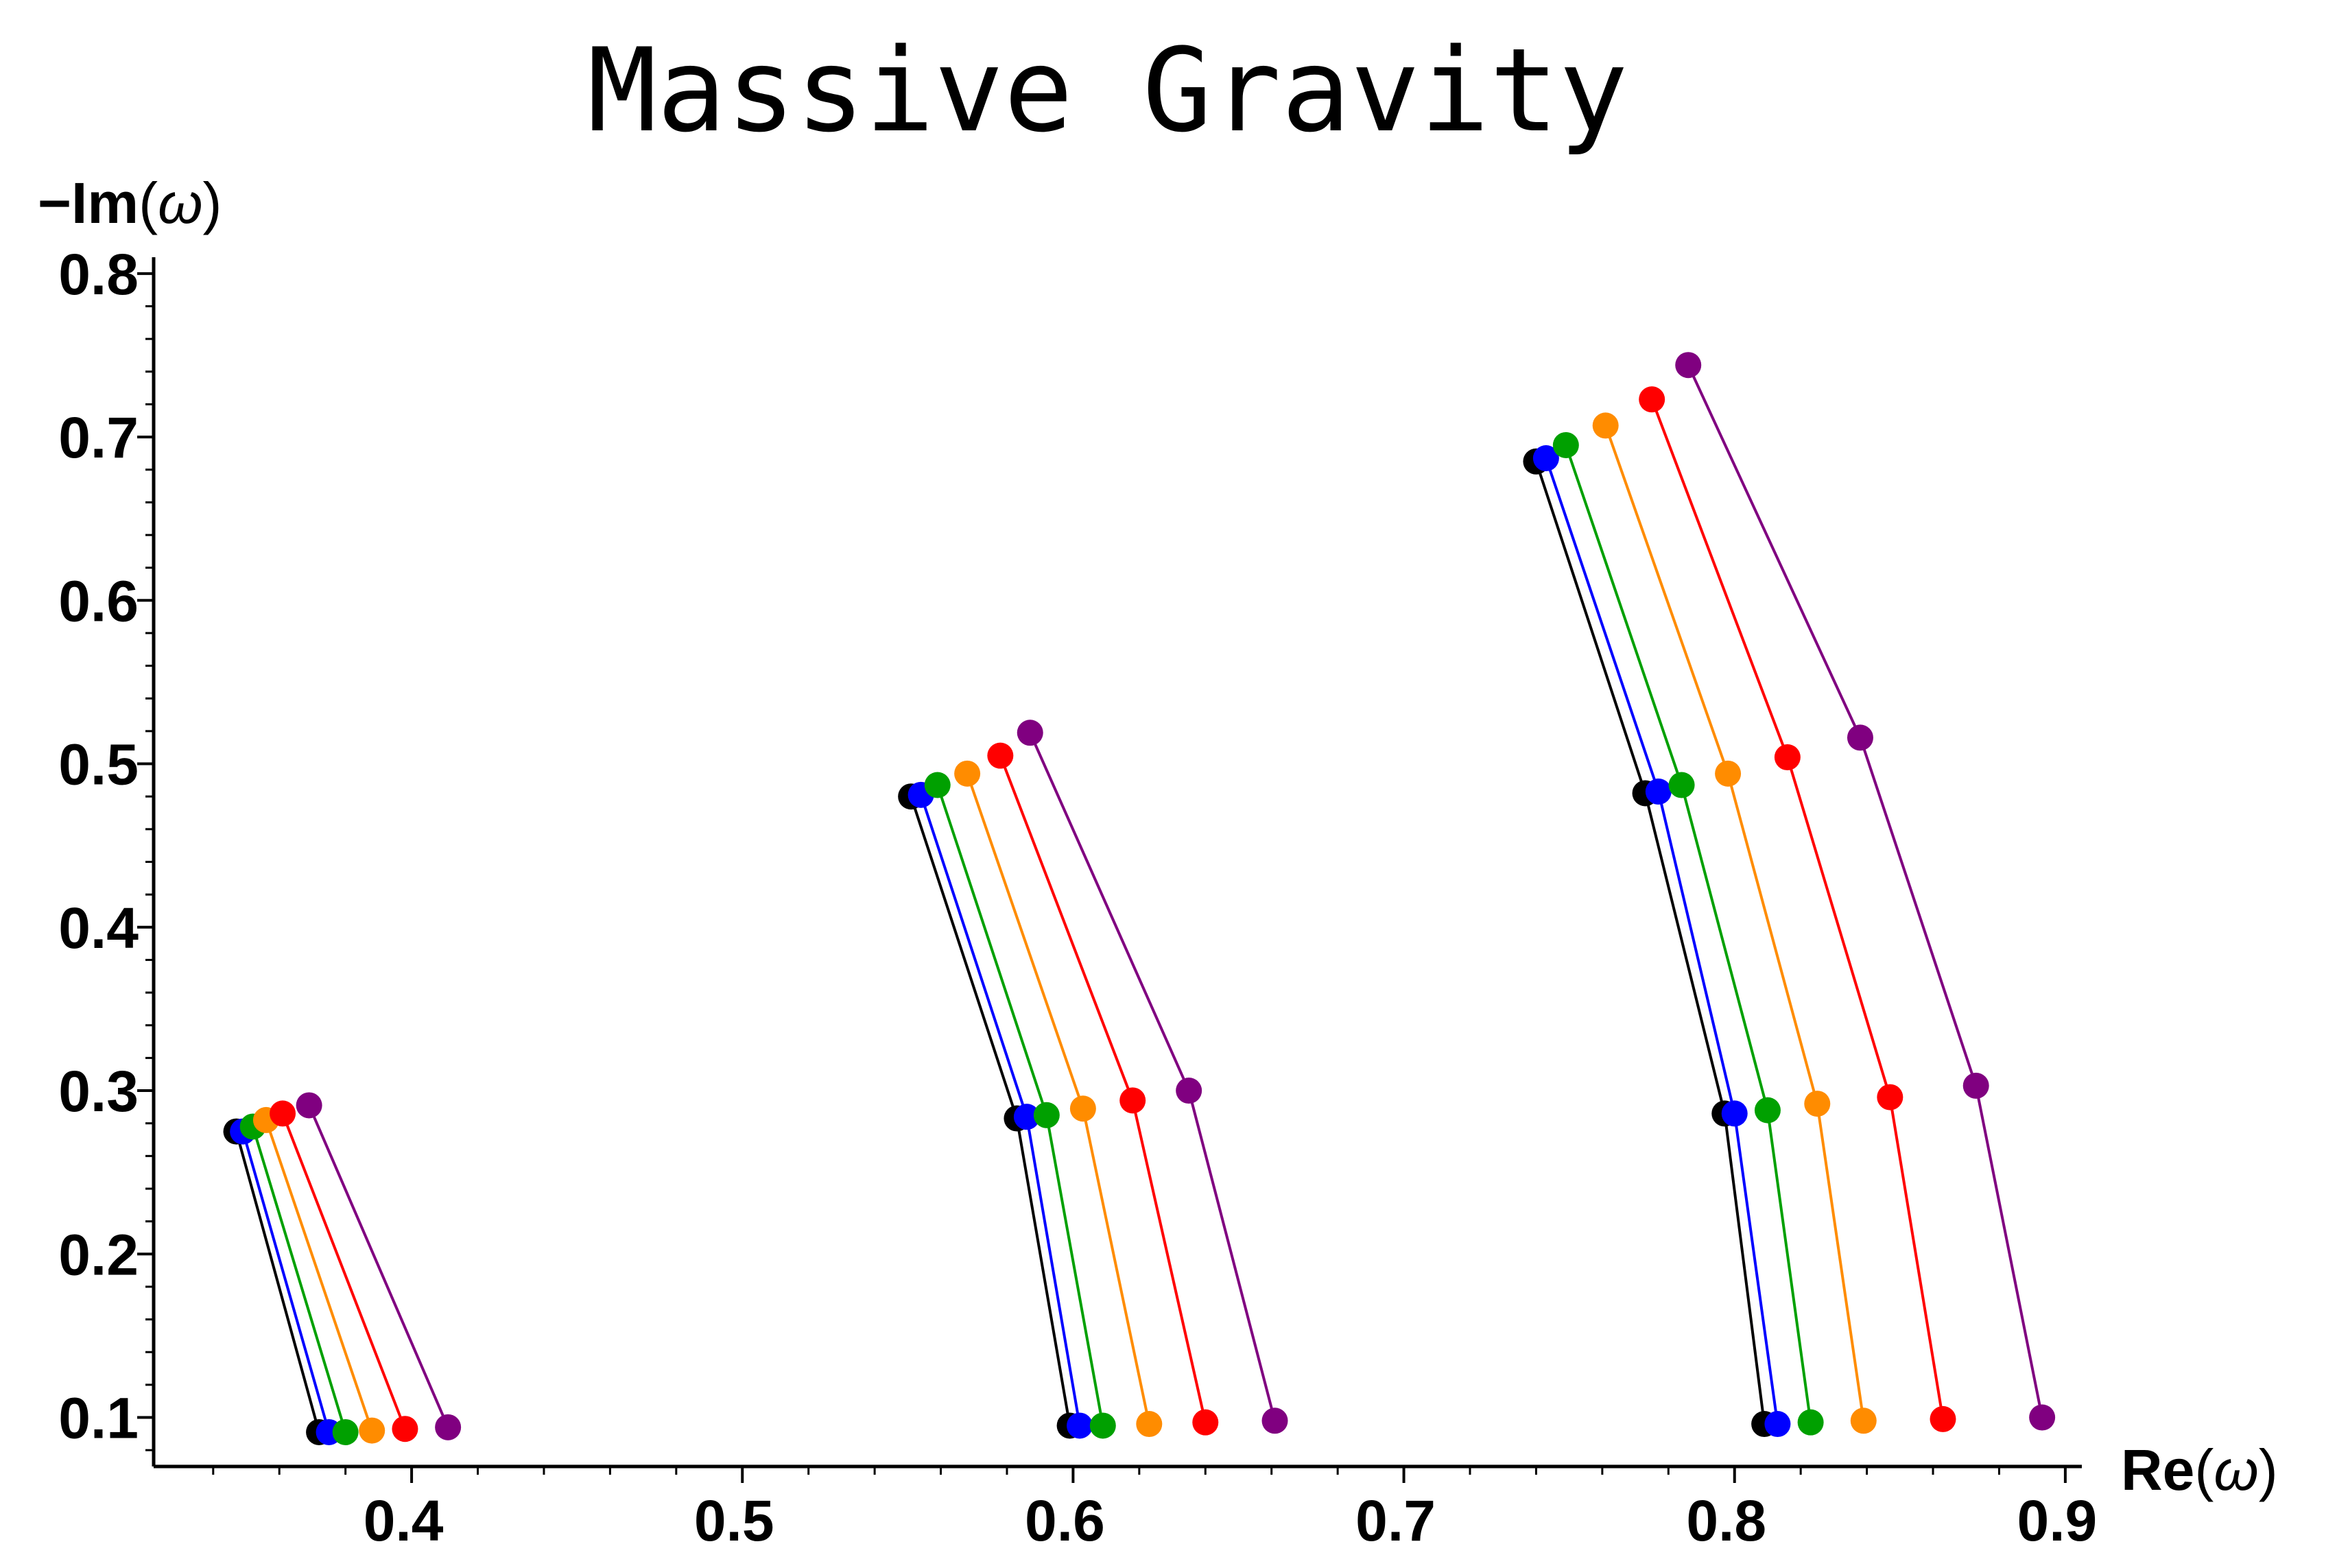 The image size is (2337, 1568). I want to click on y-tick-label: 0.1, so click(98, 1418).